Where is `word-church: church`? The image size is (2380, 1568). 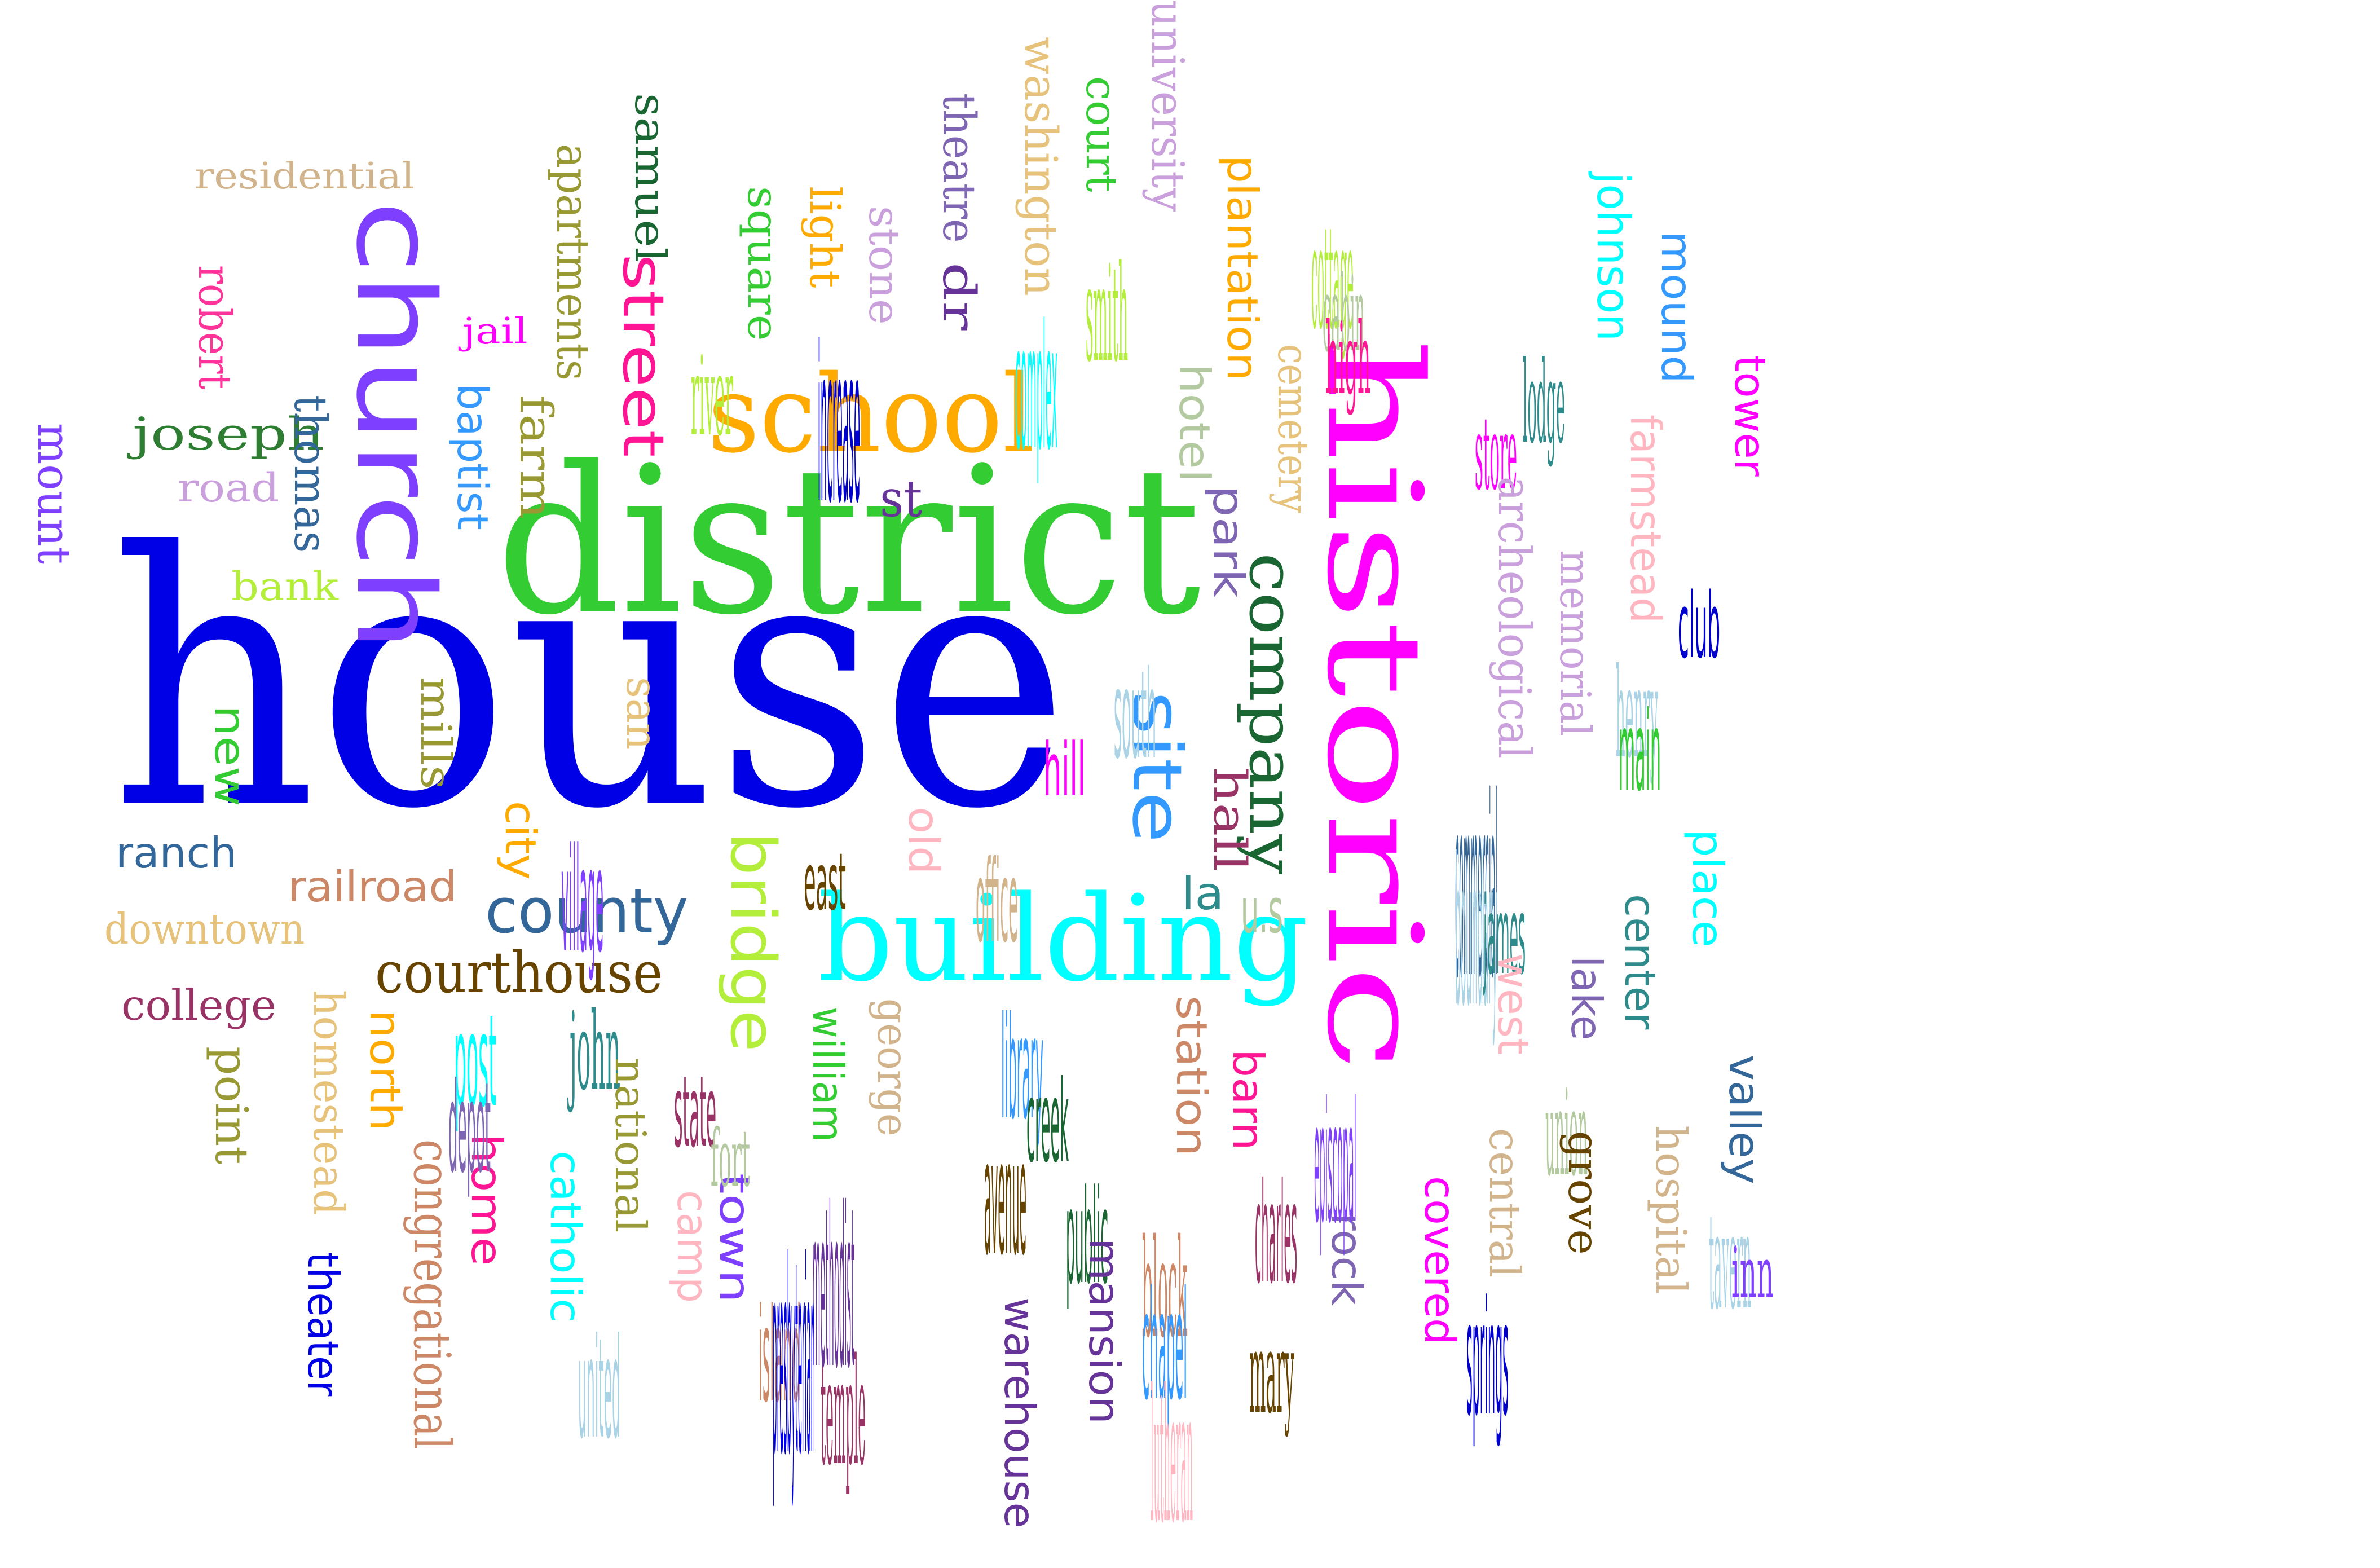 word-church: church is located at coordinates (395, 426).